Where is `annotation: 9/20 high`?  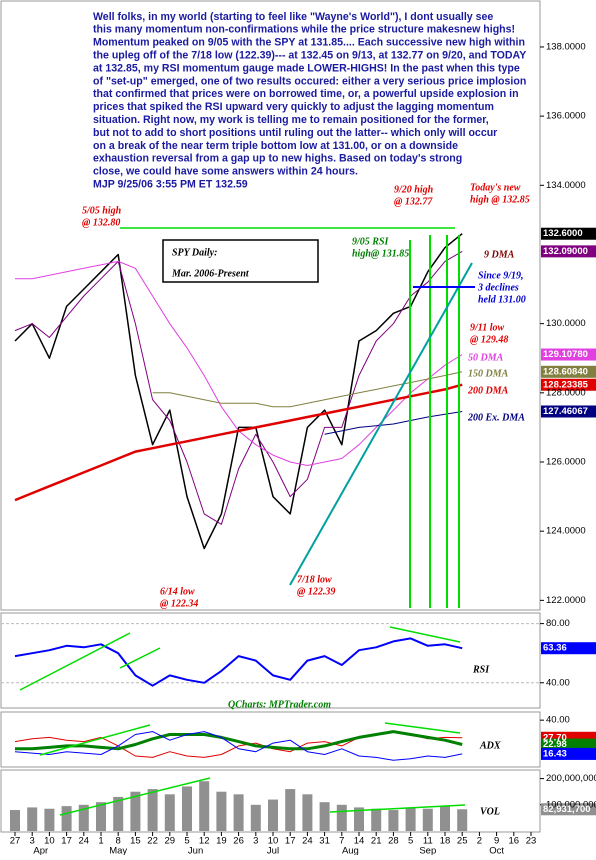
annotation: 9/20 high is located at coordinates (414, 189).